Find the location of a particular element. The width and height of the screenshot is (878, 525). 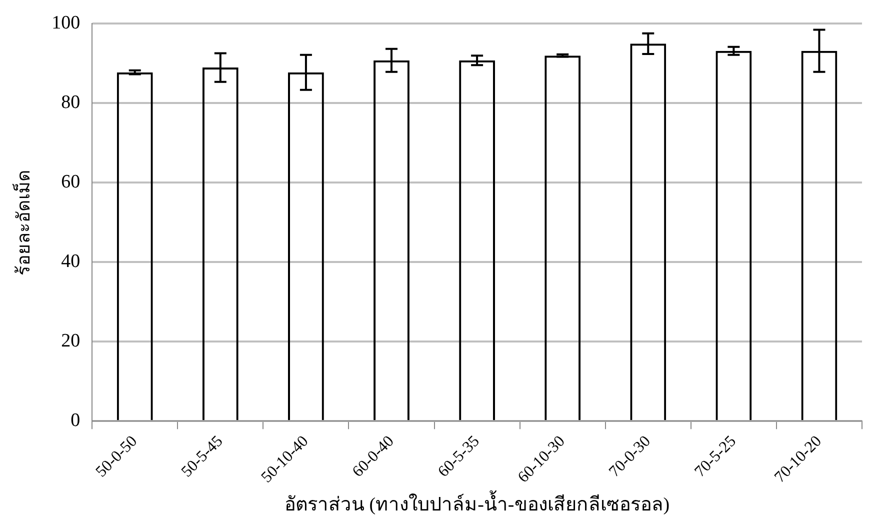

y-axis-title: ร้อยละอัดเม็ด is located at coordinates (23, 222).